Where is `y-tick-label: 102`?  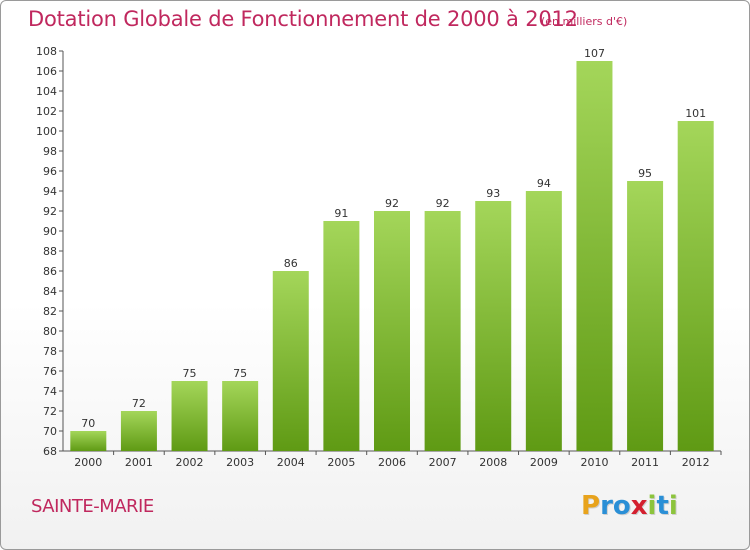 y-tick-label: 102 is located at coordinates (46, 111).